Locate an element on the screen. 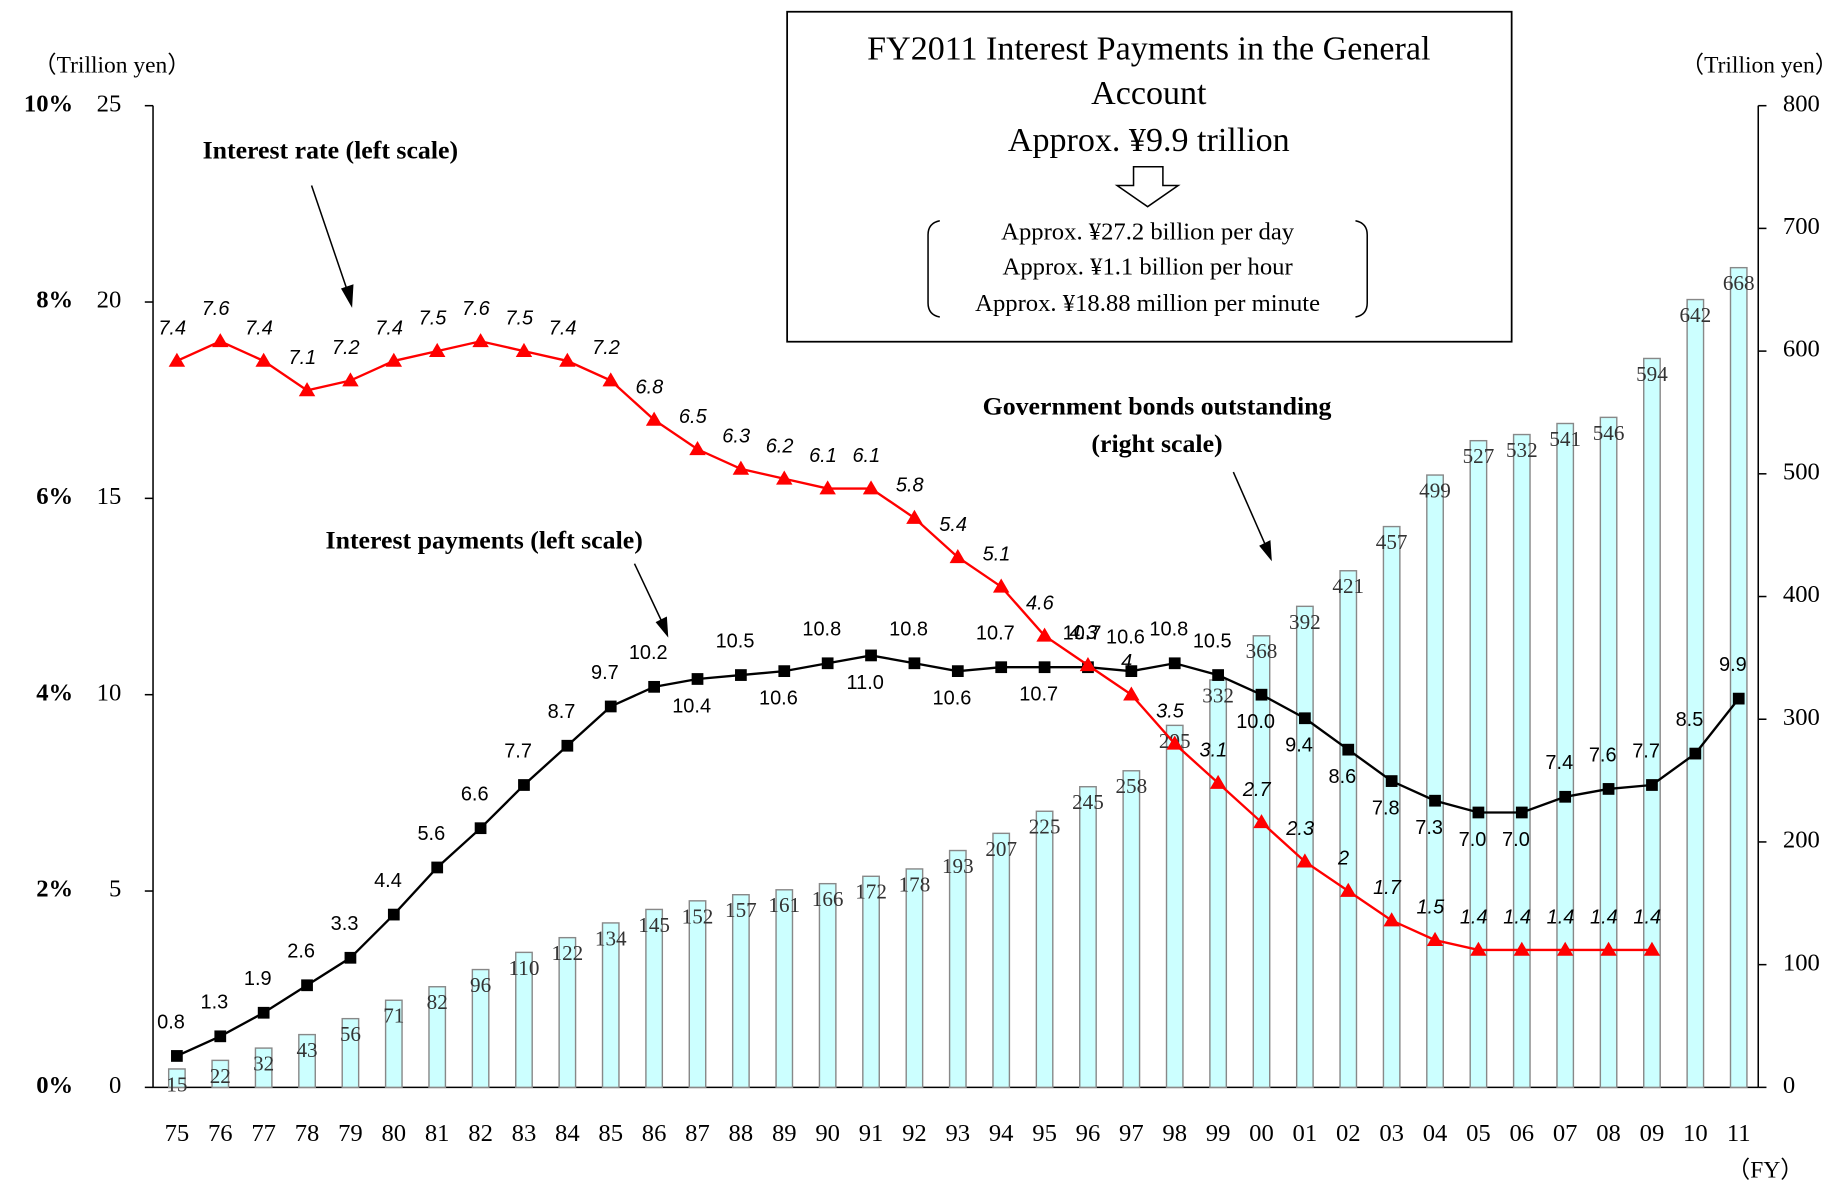 This screenshot has height=1186, width=1842. bar-value-label: 368 is located at coordinates (1262, 651).